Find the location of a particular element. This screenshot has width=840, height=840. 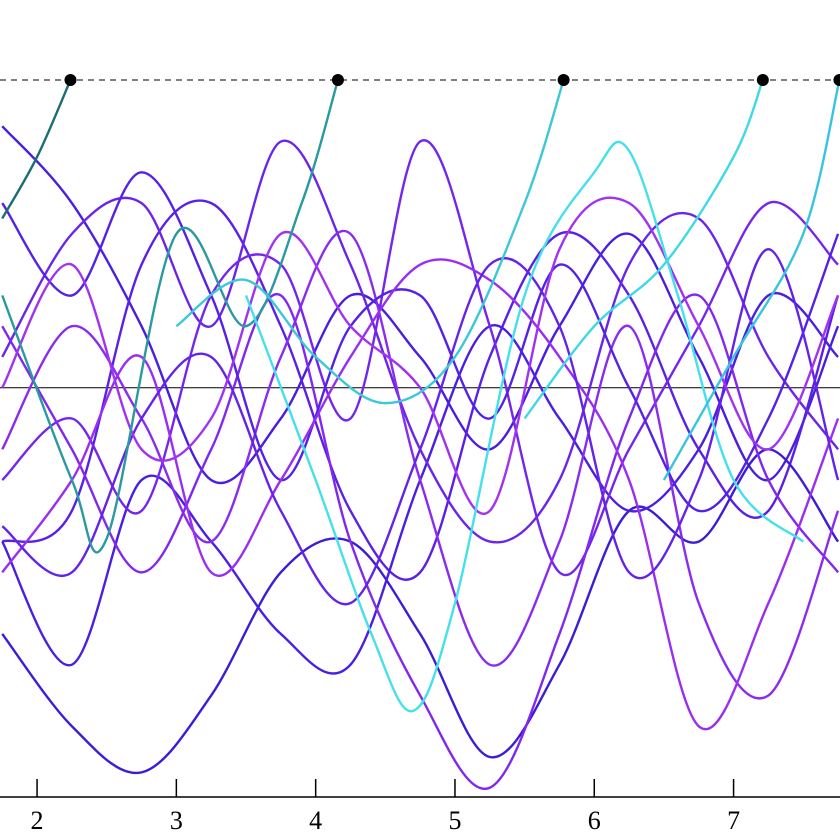

x-tick-label: 2 is located at coordinates (37, 820).